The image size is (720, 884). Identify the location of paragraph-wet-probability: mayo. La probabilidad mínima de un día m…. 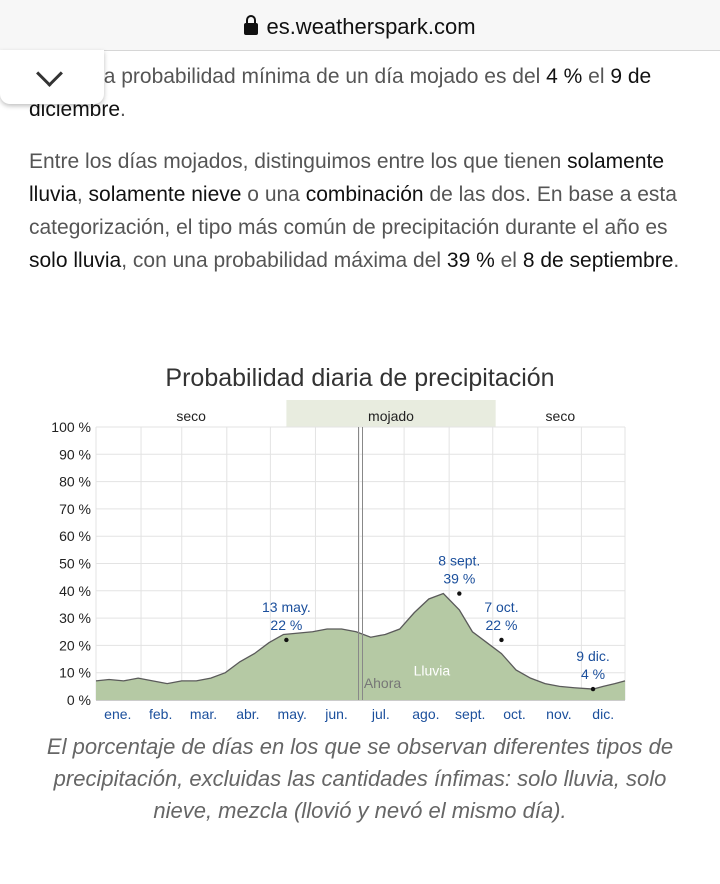
(340, 93).